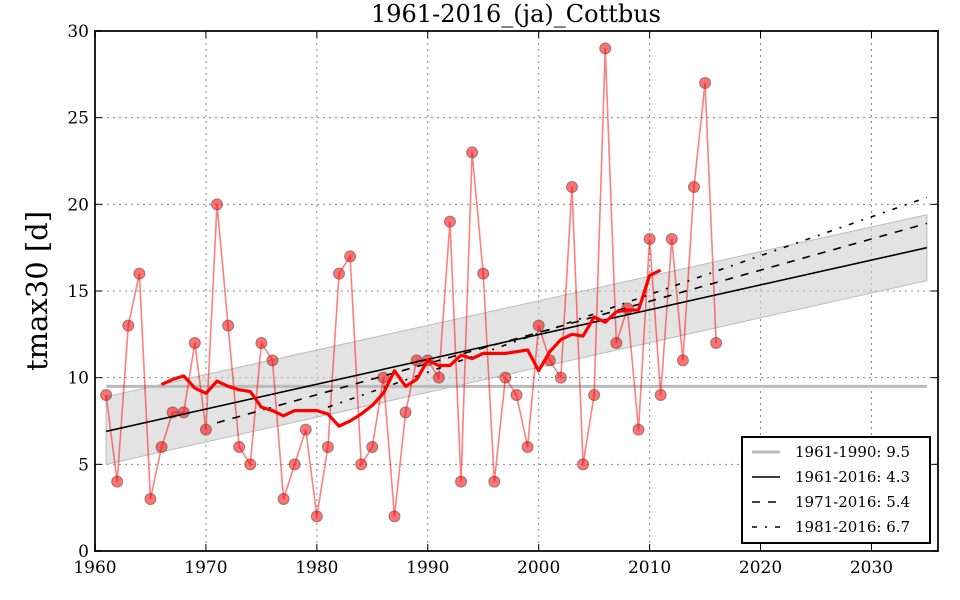  What do you see at coordinates (83, 465) in the screenshot?
I see `y-tick-label: 5` at bounding box center [83, 465].